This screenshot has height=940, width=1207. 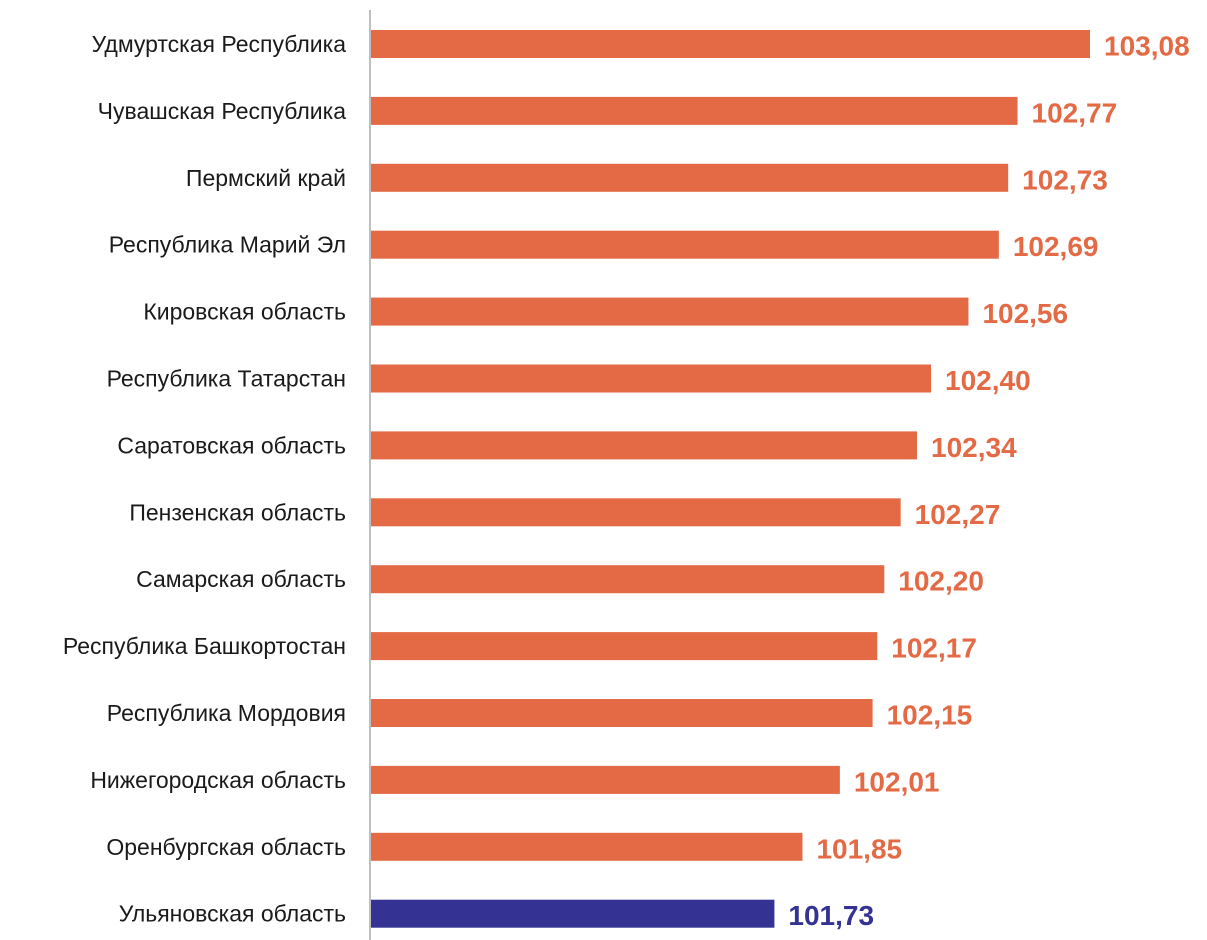 What do you see at coordinates (1075, 112) in the screenshot?
I see `value-label-1: 102,77` at bounding box center [1075, 112].